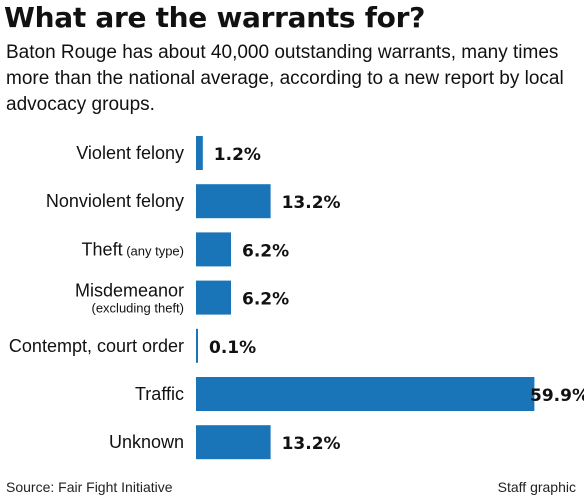  What do you see at coordinates (130, 153) in the screenshot?
I see `category-label: Violent felony` at bounding box center [130, 153].